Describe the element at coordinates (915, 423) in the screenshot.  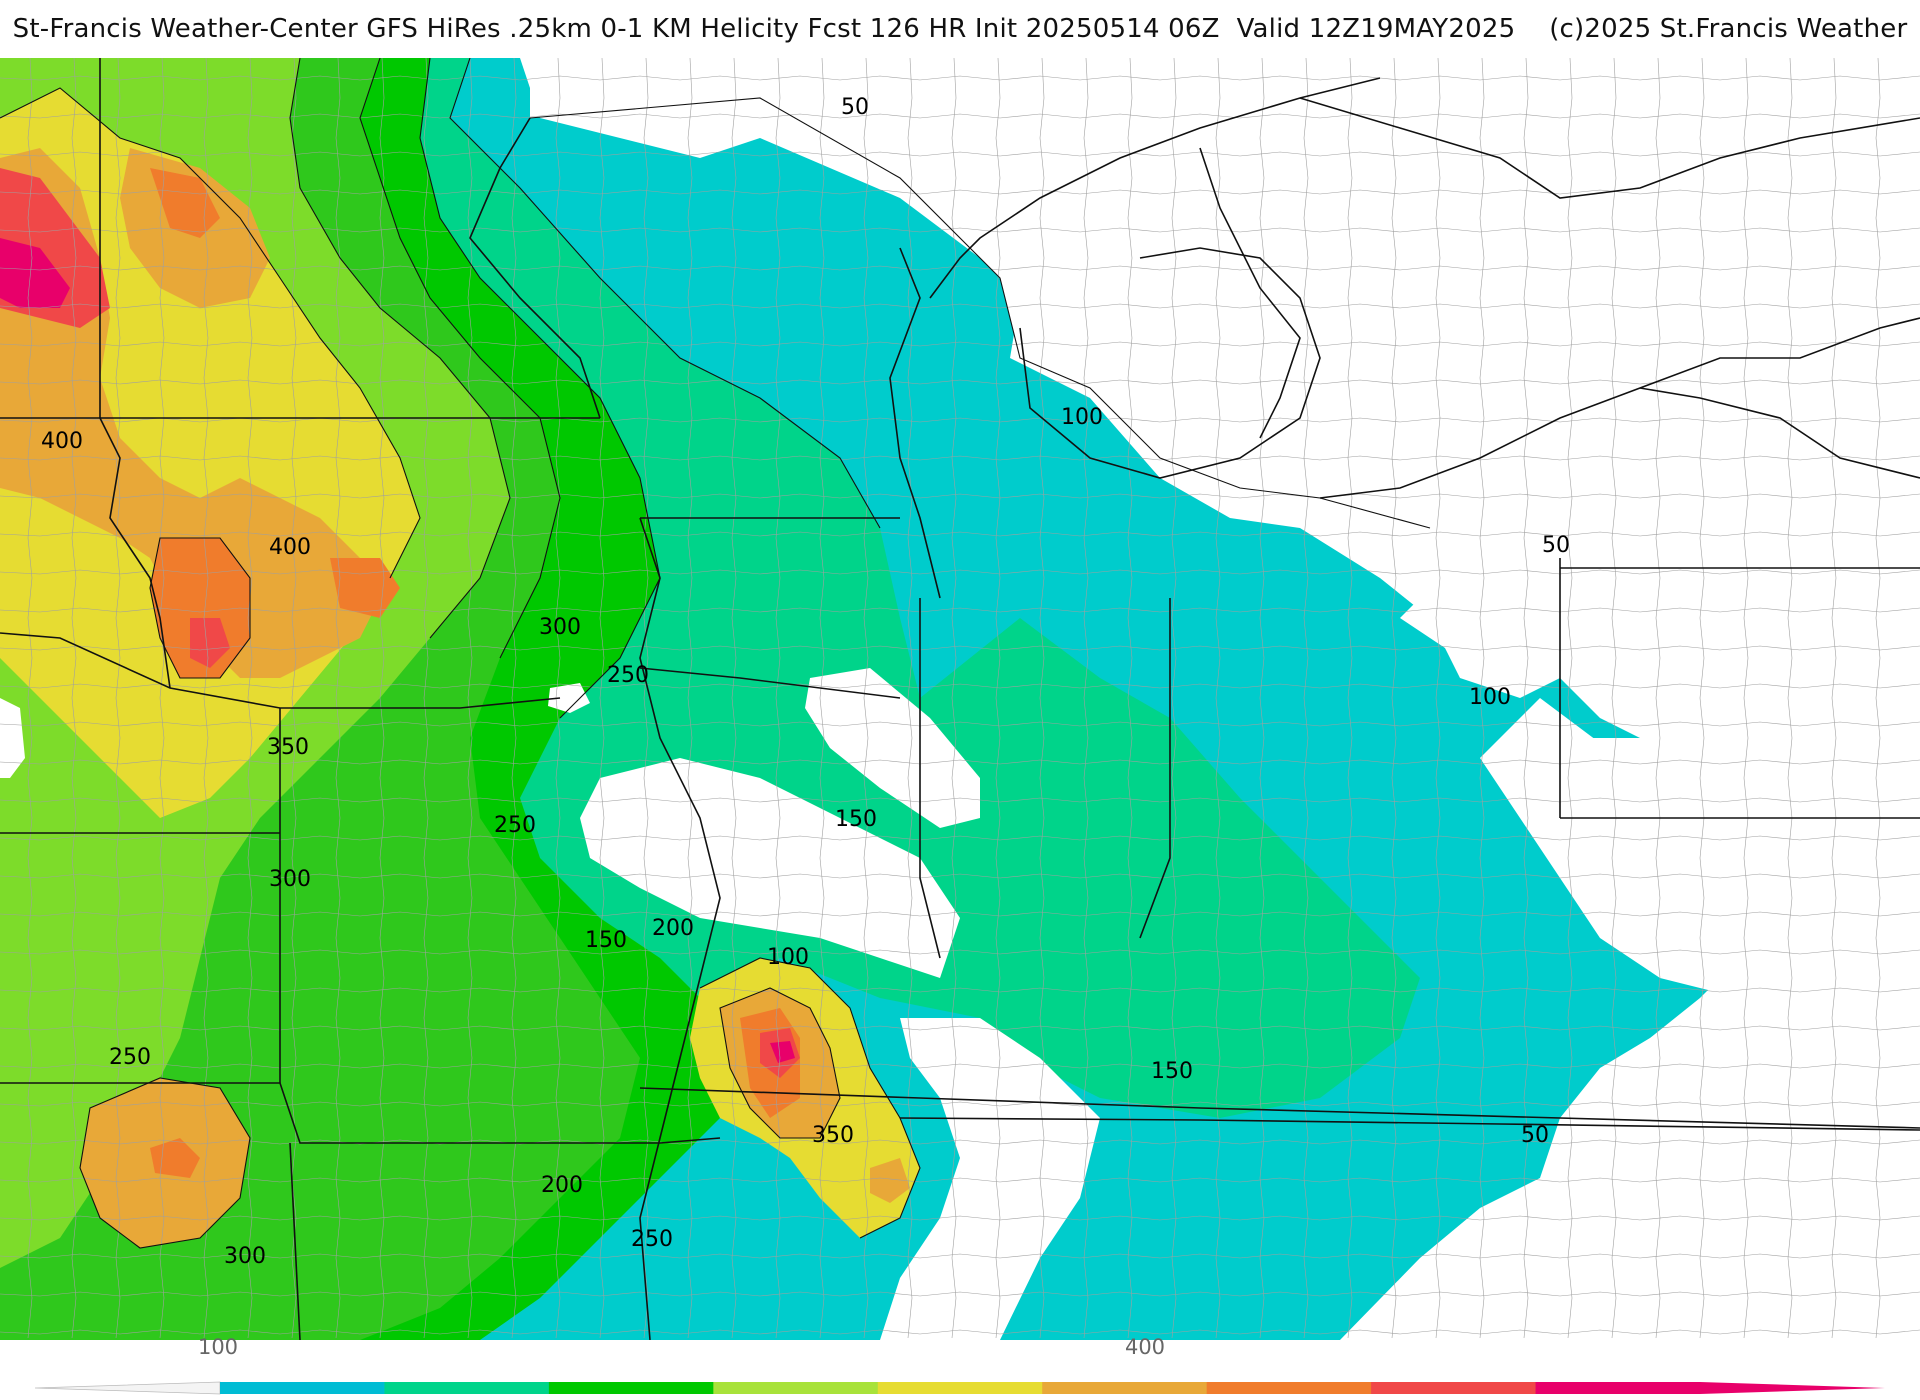
I see `border-lake-mi` at that location.